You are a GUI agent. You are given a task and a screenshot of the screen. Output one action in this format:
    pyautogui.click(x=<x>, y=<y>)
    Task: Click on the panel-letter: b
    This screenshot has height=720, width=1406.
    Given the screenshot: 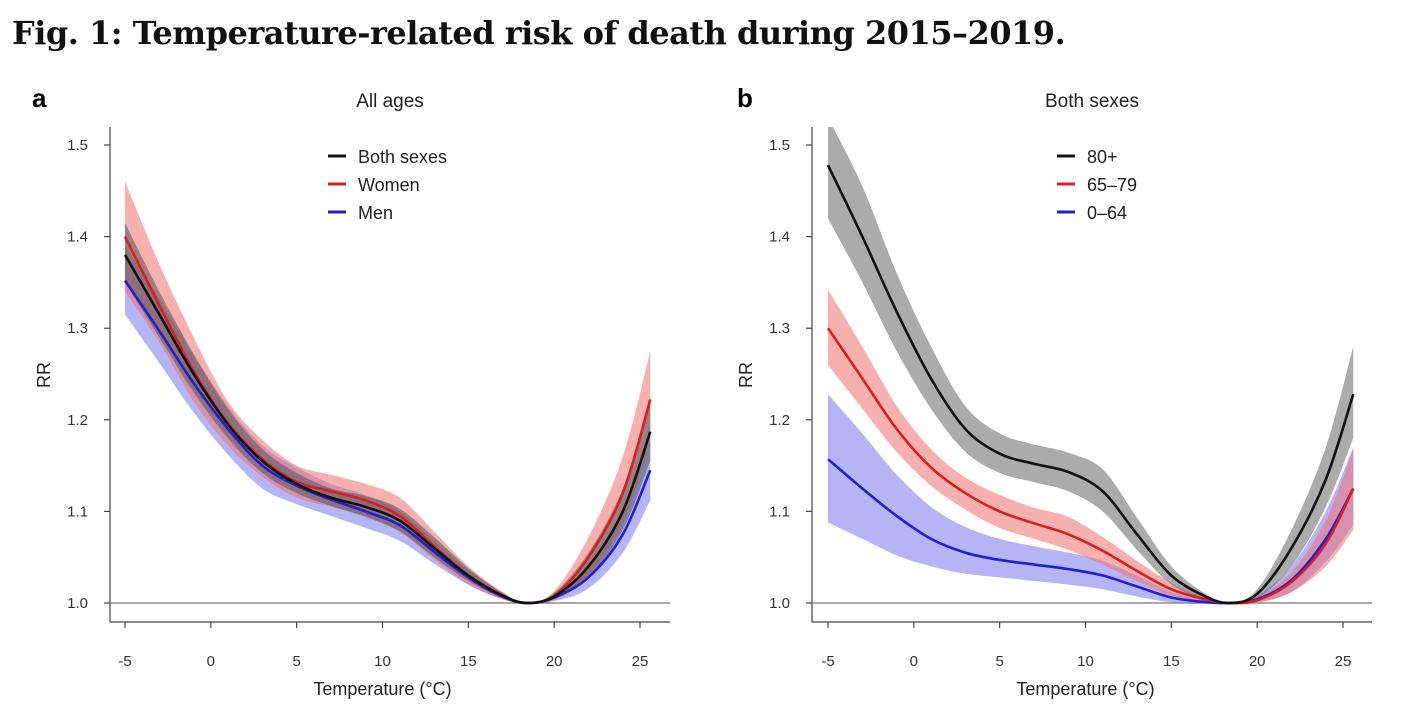 What is the action you would take?
    pyautogui.click(x=745, y=98)
    